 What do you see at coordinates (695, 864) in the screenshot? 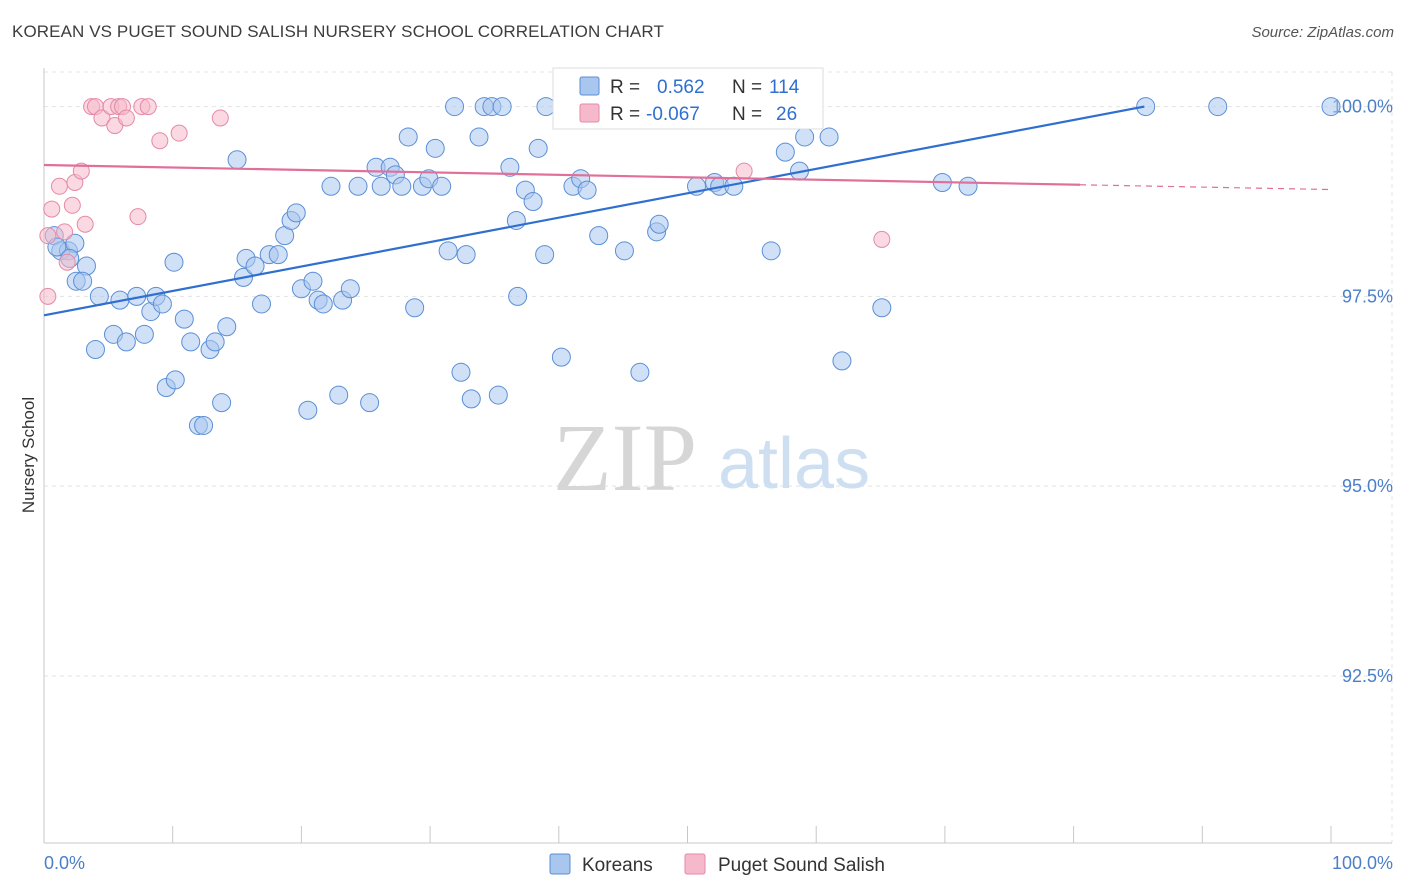
I see `legend-swatch-salish` at bounding box center [695, 864].